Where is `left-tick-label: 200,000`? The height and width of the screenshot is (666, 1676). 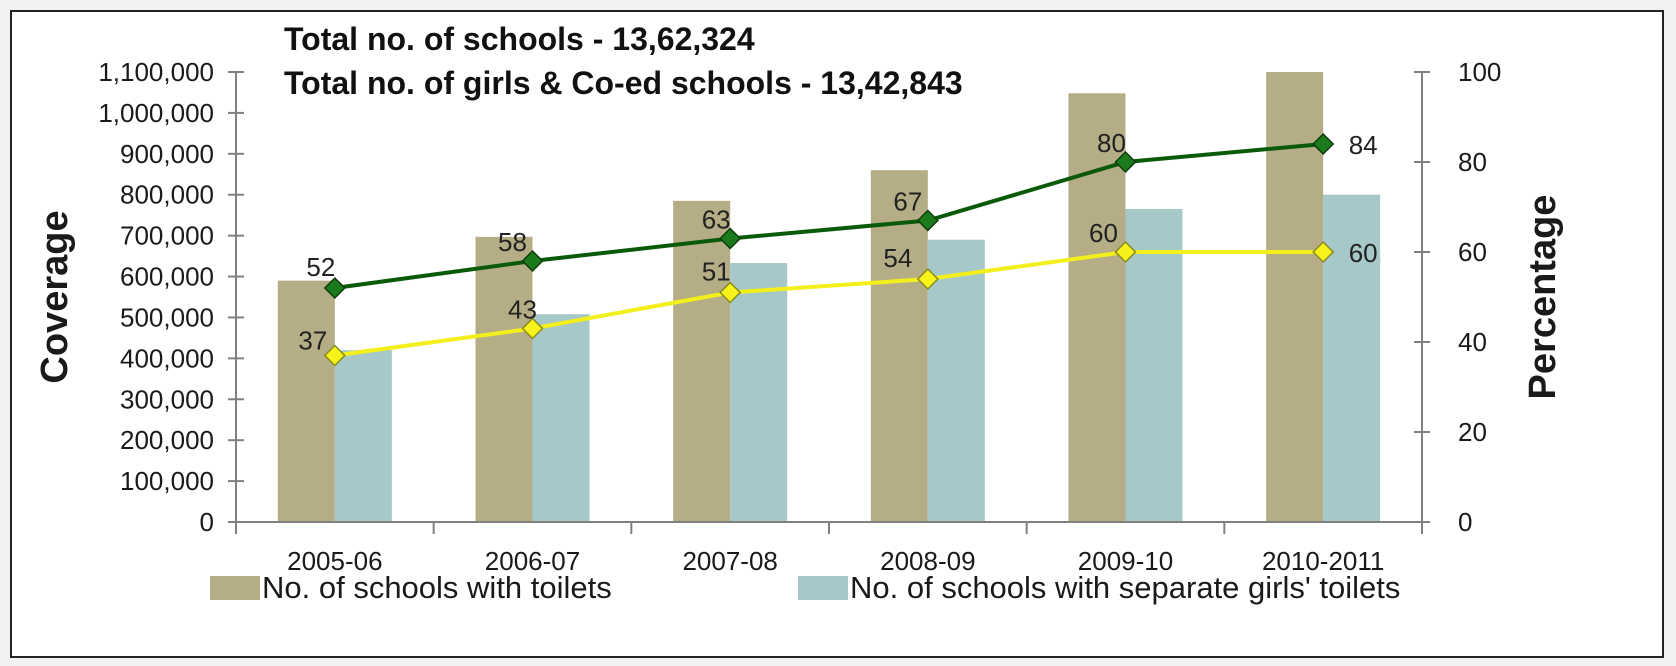
left-tick-label: 200,000 is located at coordinates (167, 440).